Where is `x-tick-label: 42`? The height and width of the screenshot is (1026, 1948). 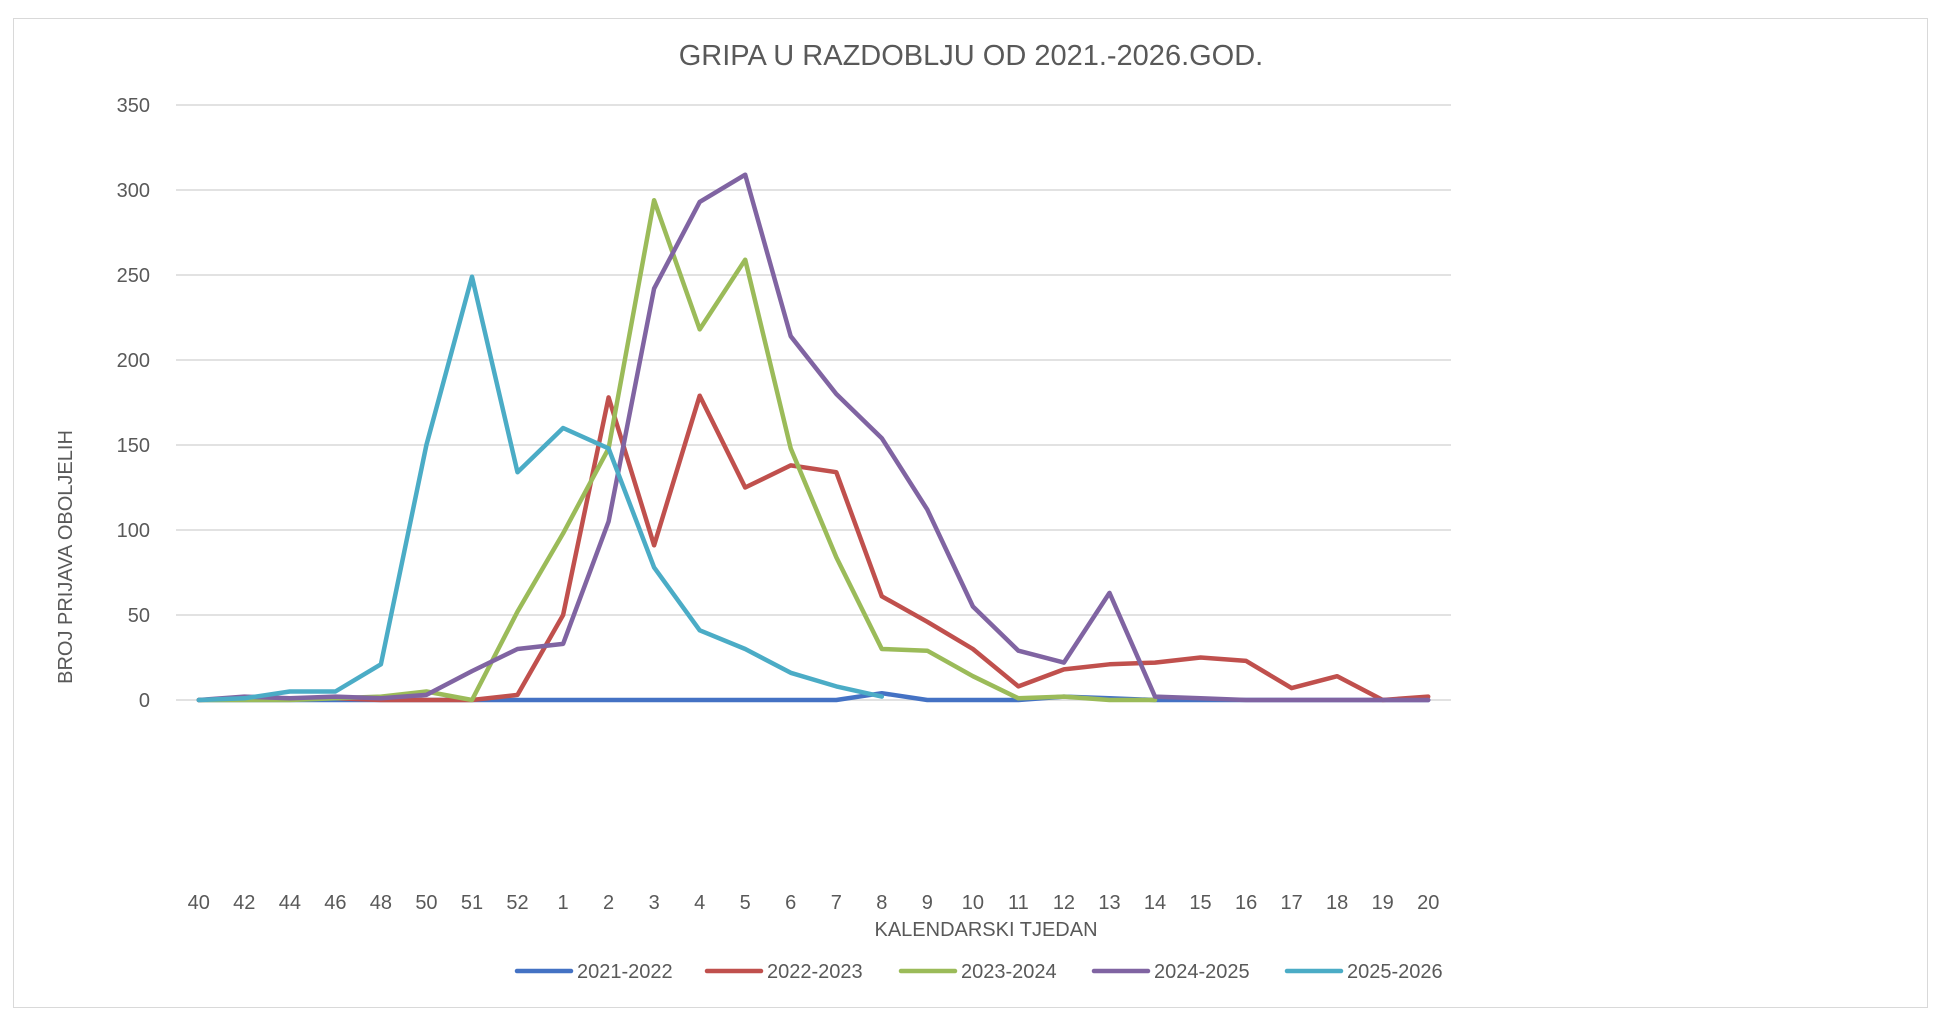 x-tick-label: 42 is located at coordinates (244, 903).